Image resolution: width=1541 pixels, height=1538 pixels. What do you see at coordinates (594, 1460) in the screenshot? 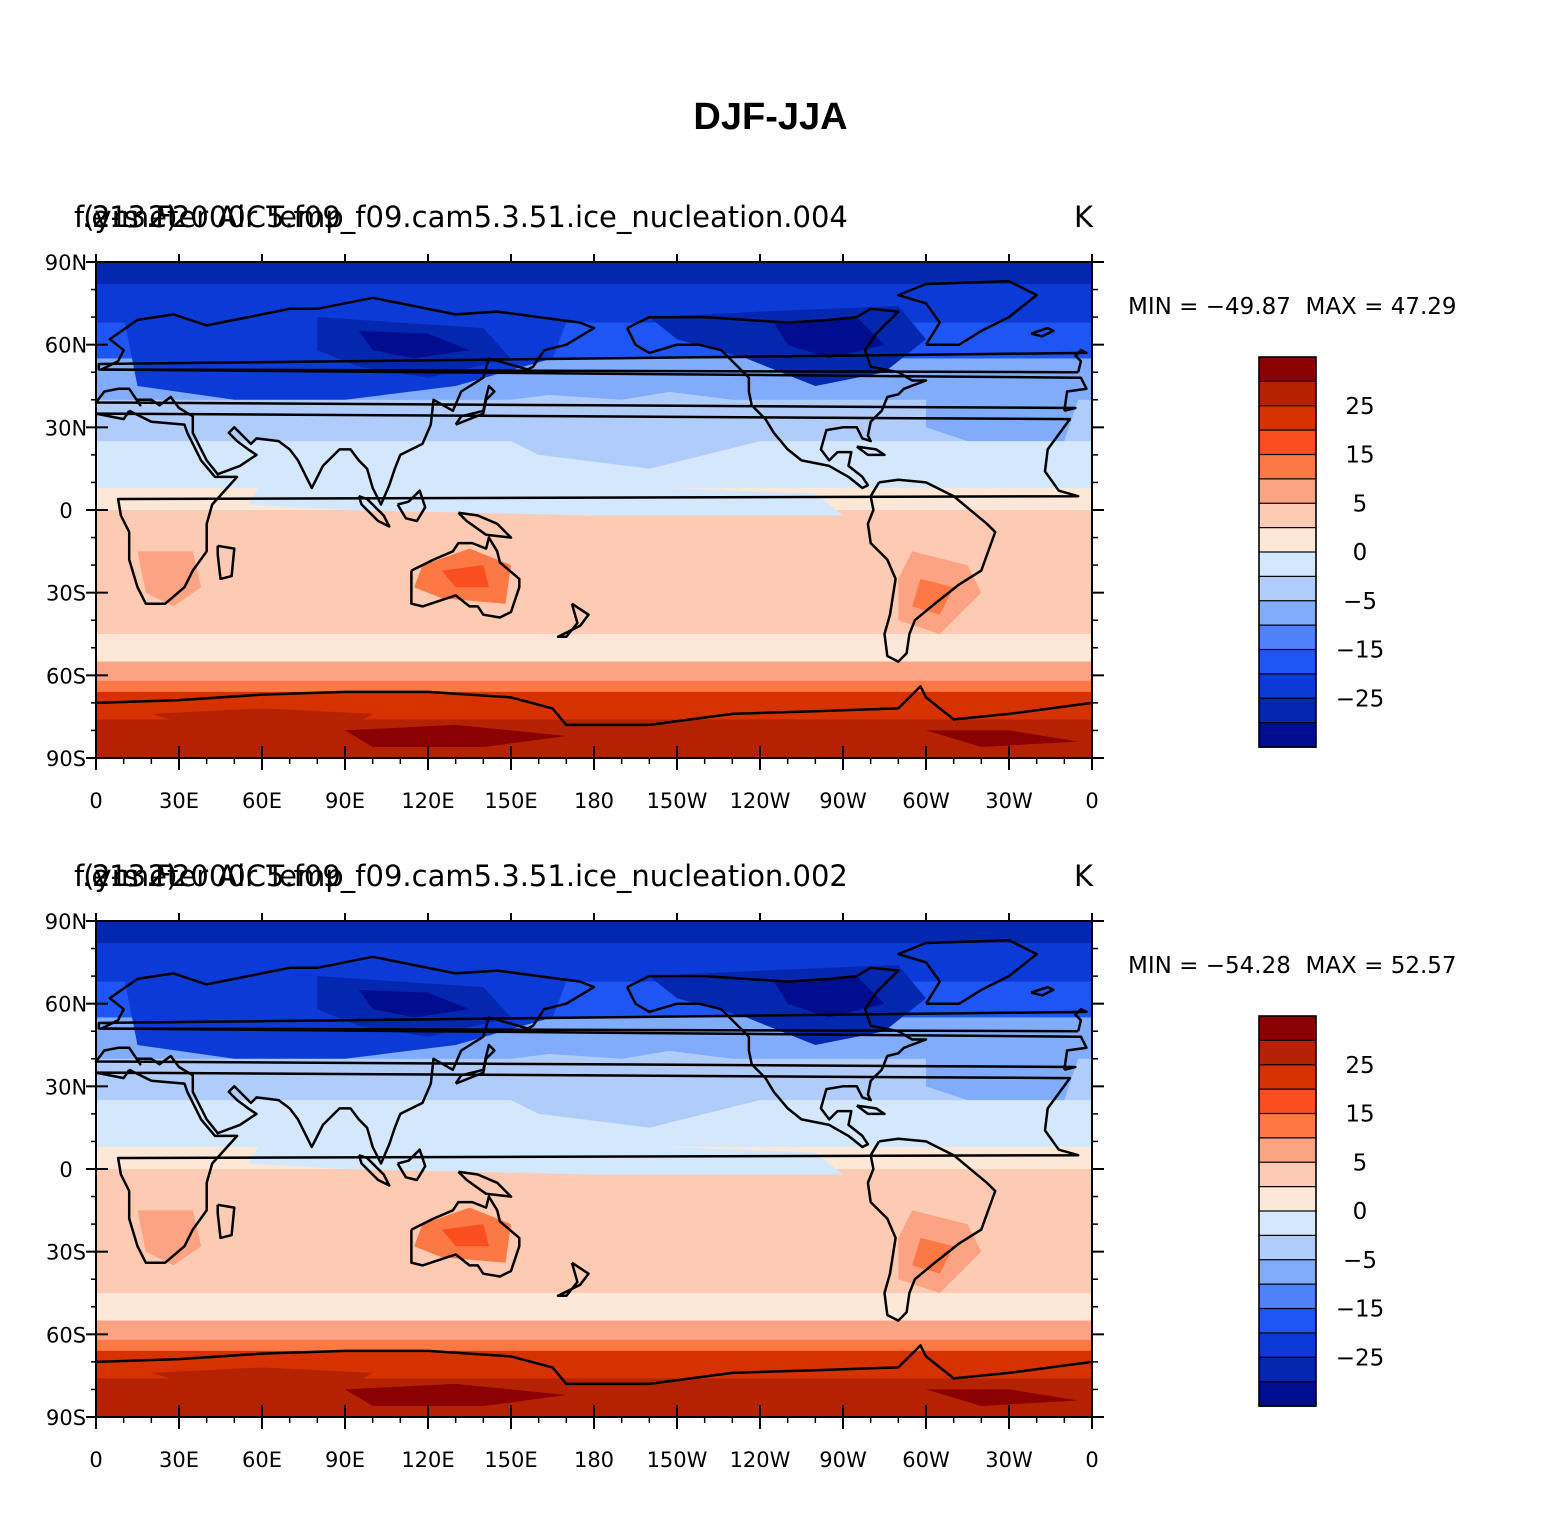
I see `lon-label: 180` at bounding box center [594, 1460].